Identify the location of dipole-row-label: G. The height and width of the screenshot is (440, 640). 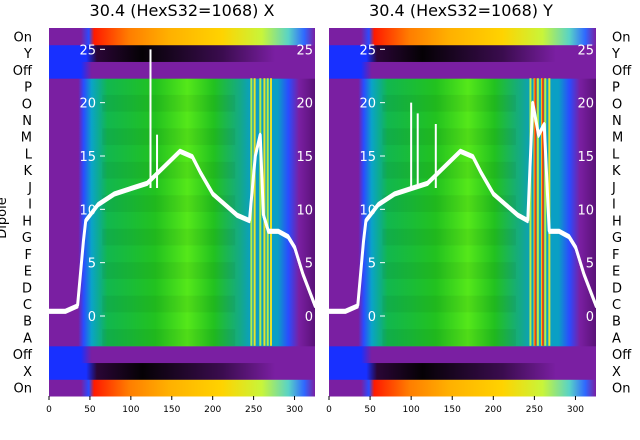
(27, 238).